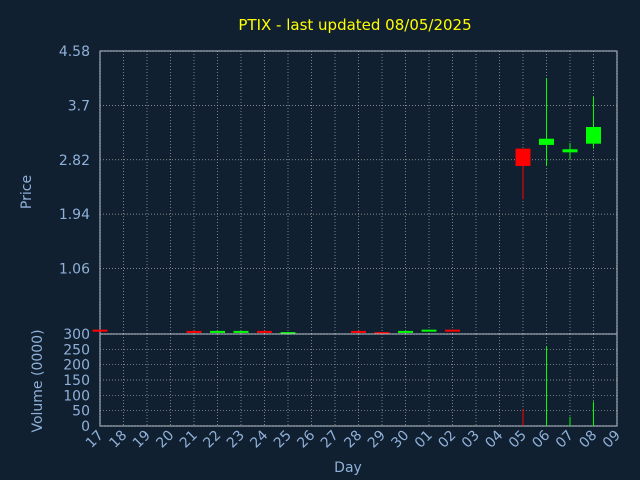 The image size is (640, 480). I want to click on volume-axis-label: Volume (0000), so click(38, 380).